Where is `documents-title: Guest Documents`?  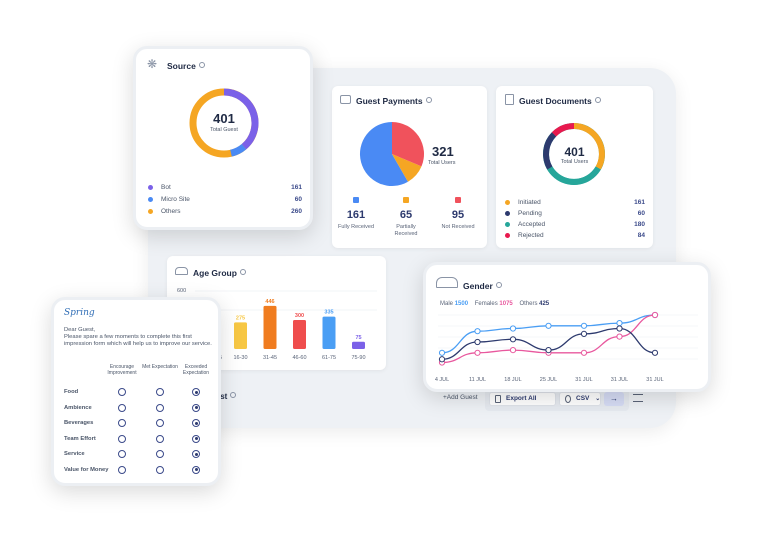
documents-title: Guest Documents is located at coordinates (555, 101).